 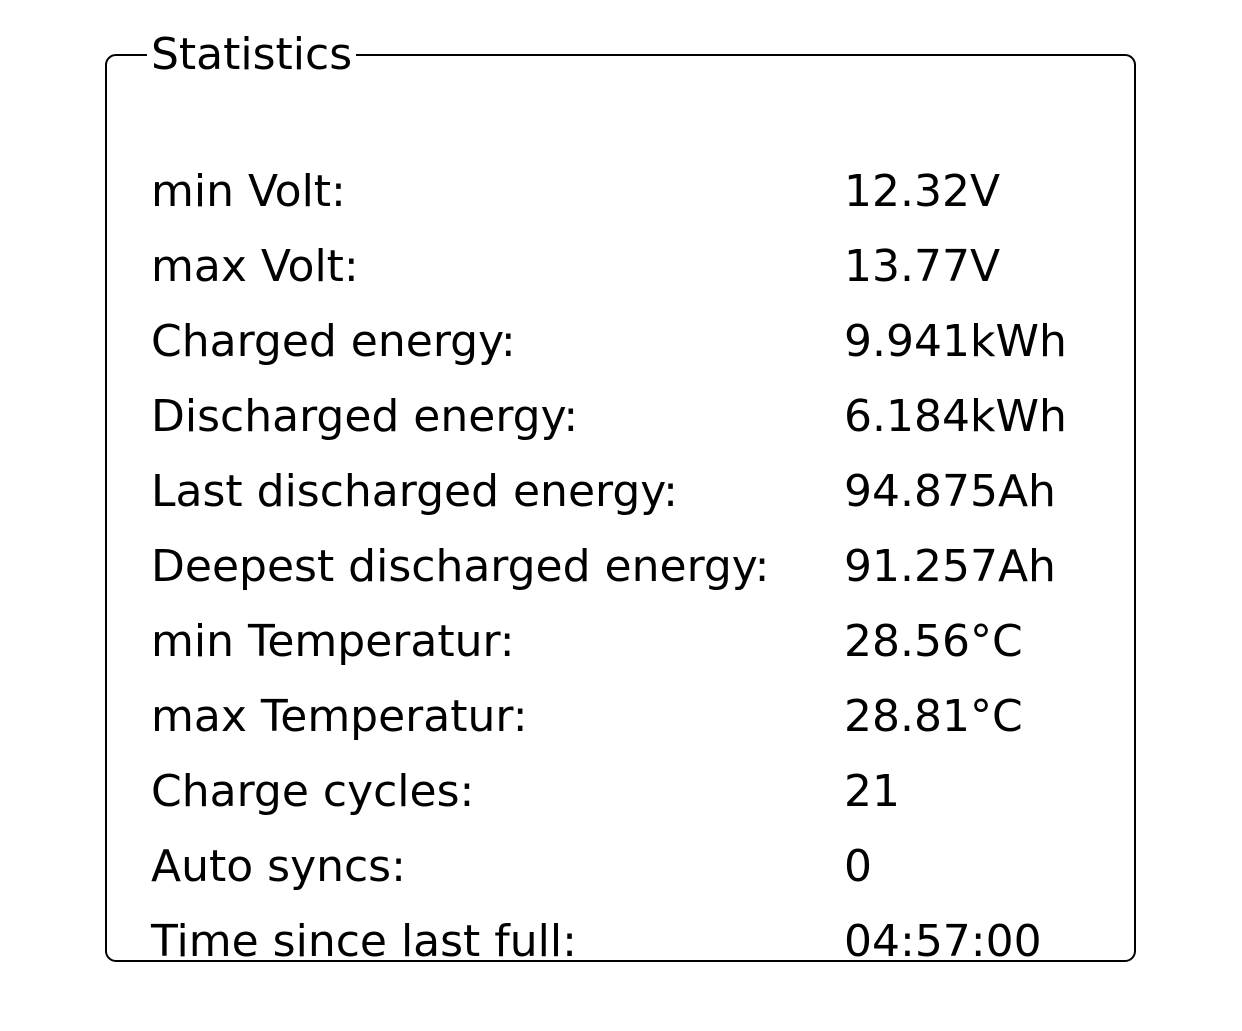 I want to click on stat-value-deepest-discharged-energy: 91.257Ah, so click(x=950, y=566).